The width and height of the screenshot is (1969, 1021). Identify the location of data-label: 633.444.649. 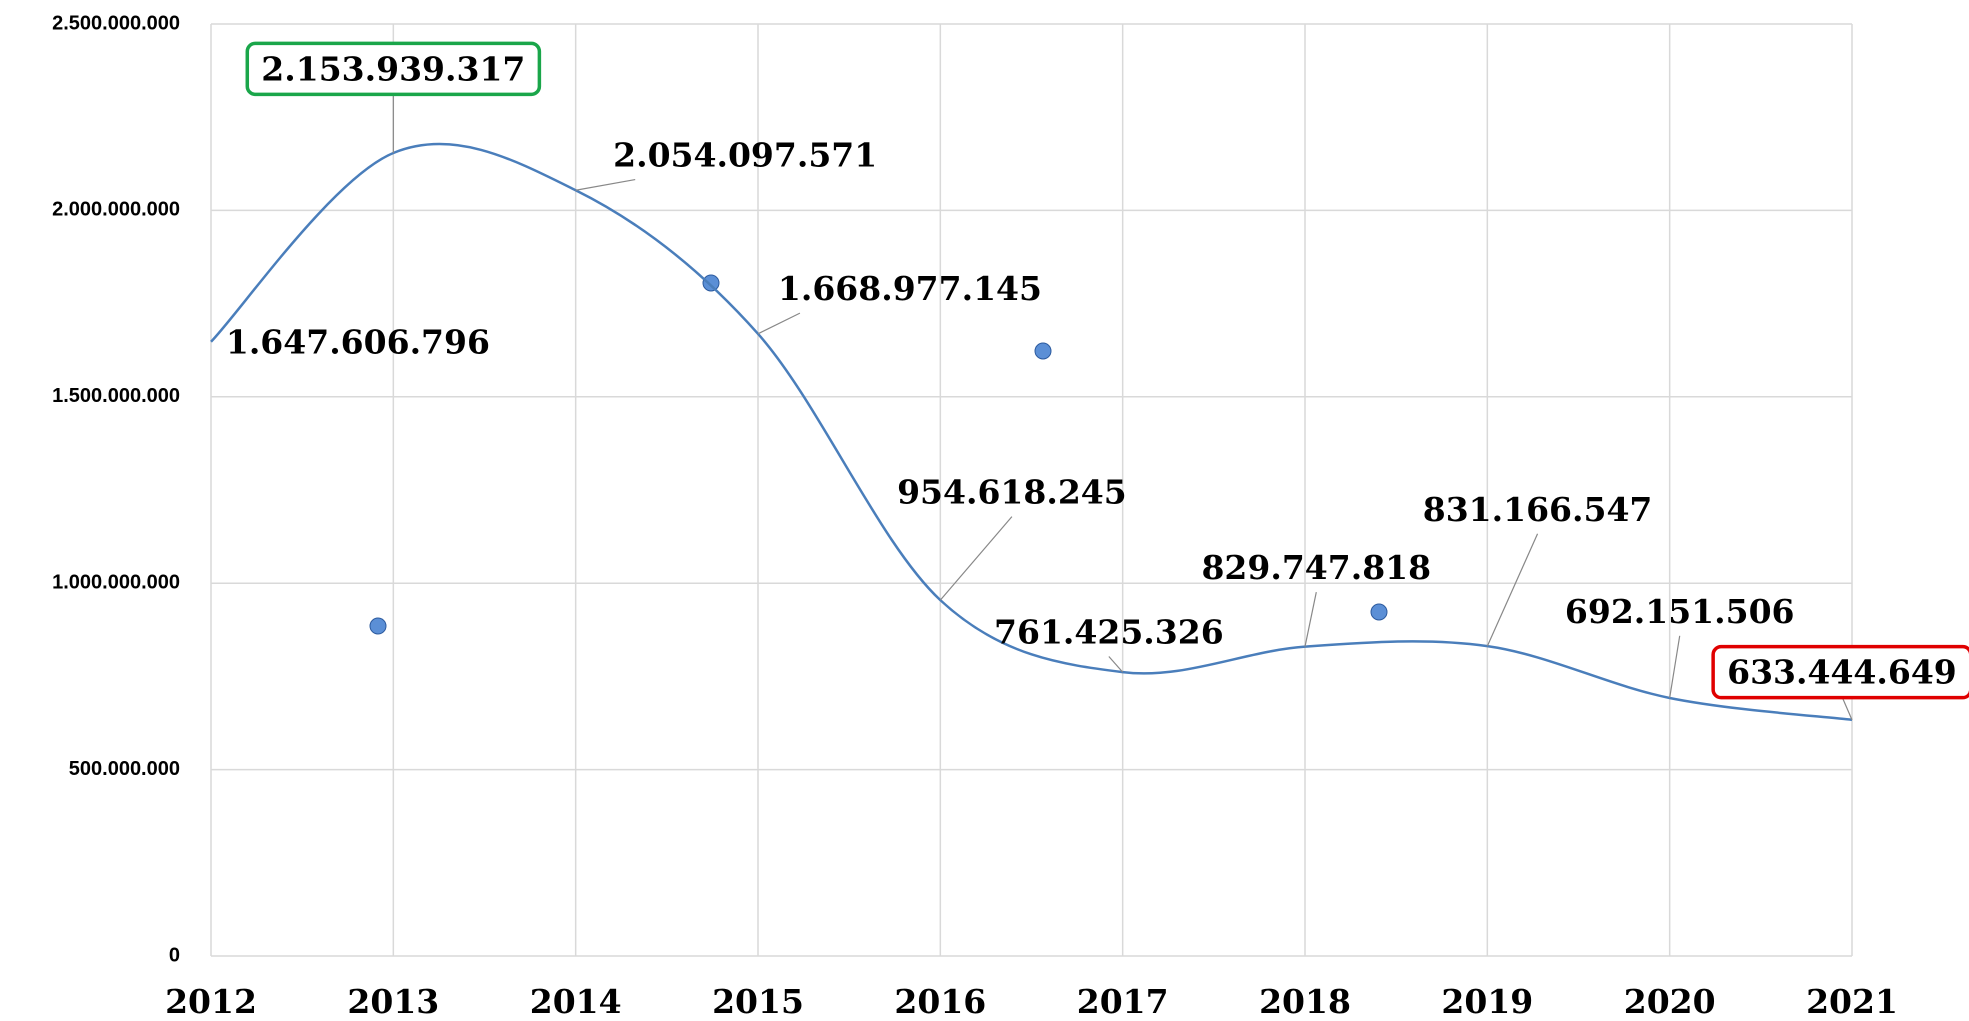
(1842, 672).